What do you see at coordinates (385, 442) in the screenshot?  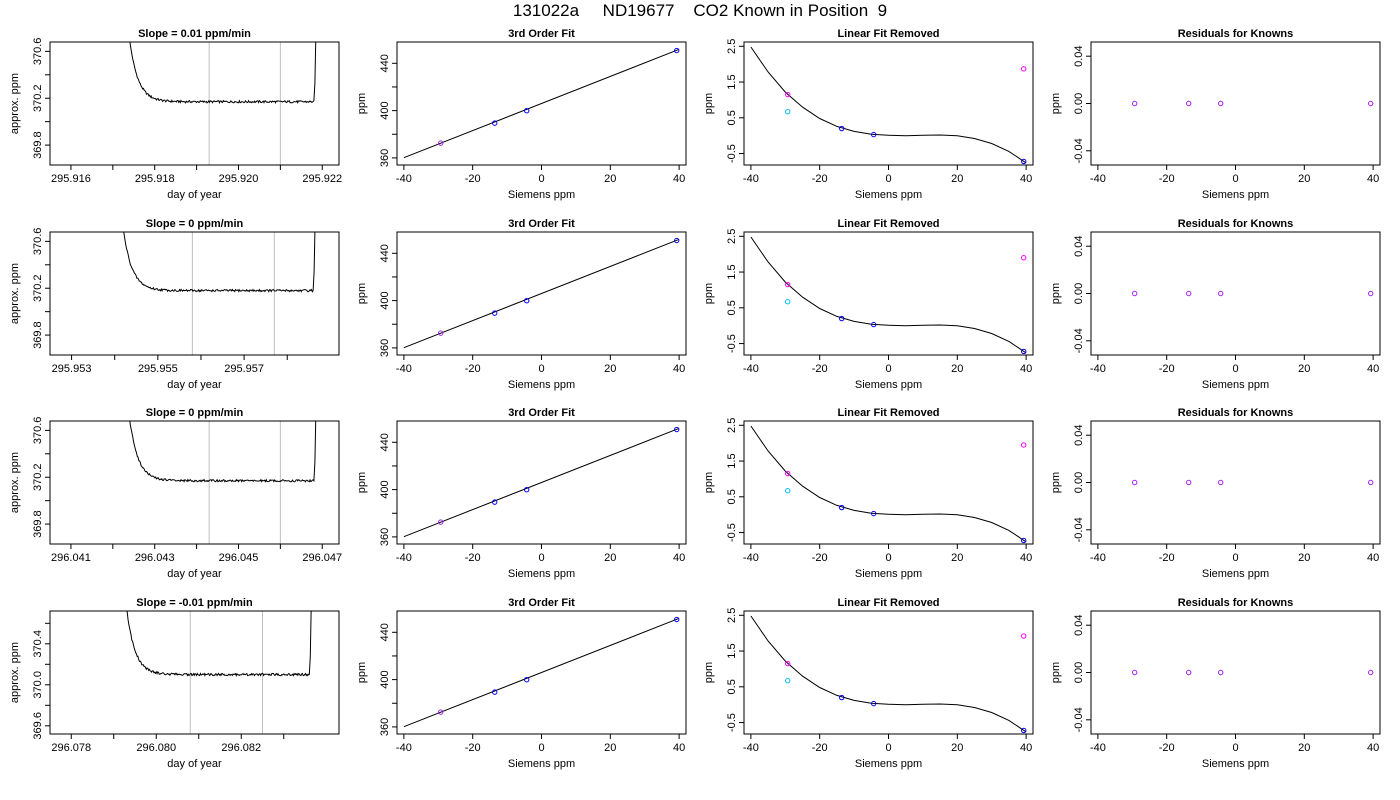 I see `y-tick-label: 440` at bounding box center [385, 442].